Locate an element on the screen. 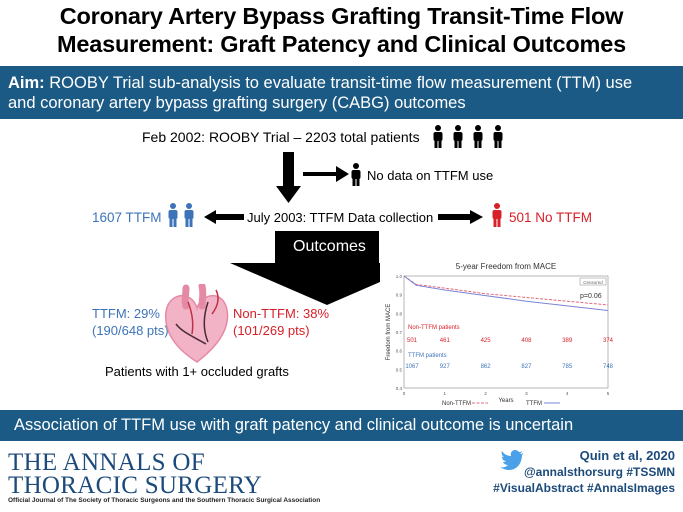 The height and width of the screenshot is (512, 683). legend-label-non-ttfm: Non-TTFM is located at coordinates (456, 404).